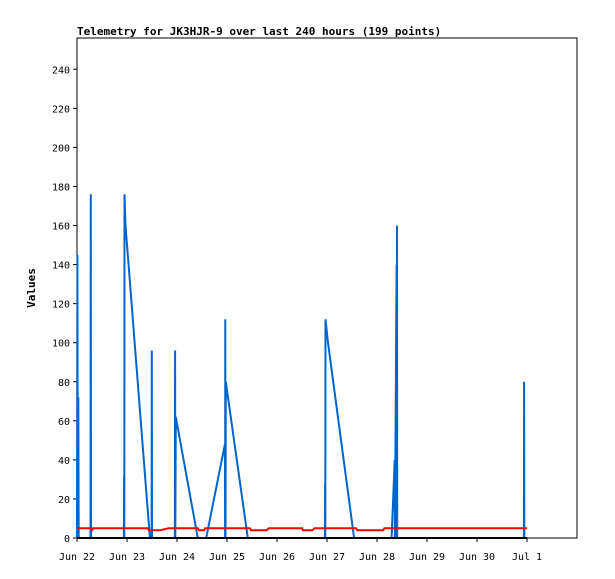 The image size is (615, 579). Describe the element at coordinates (64, 500) in the screenshot. I see `y-tick-label: 20` at that location.